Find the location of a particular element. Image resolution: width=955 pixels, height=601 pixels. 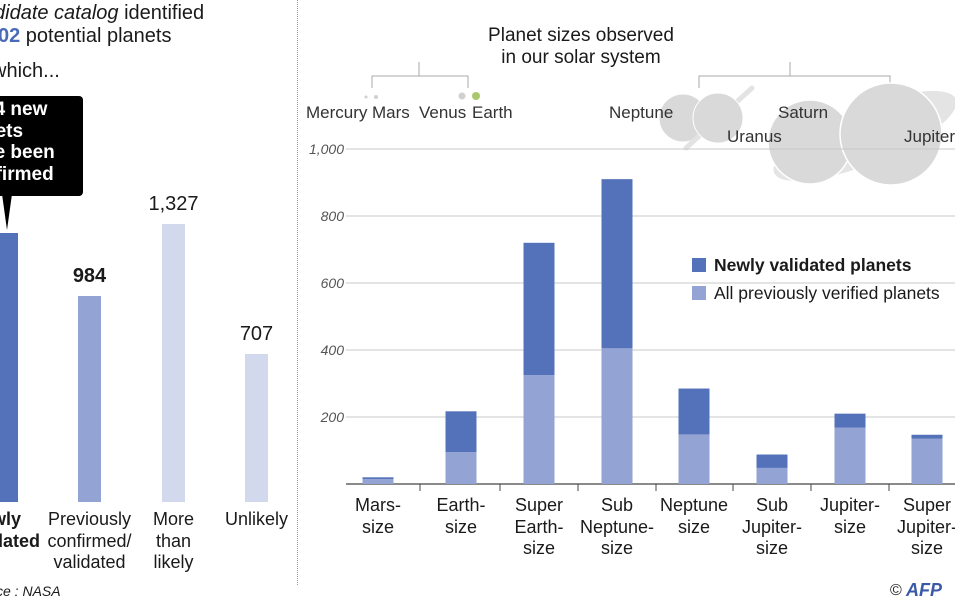

left-category-label: Previously confirmed/ validated is located at coordinates (89, 540).